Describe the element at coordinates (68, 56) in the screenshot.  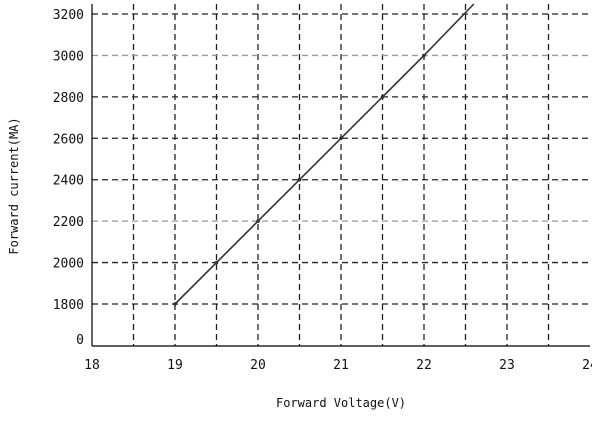
I see `y-tick-label: 3000` at that location.